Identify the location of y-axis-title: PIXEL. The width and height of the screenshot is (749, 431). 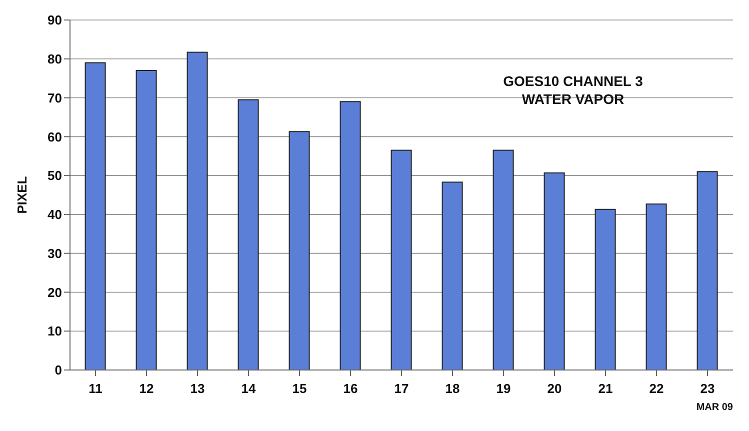
(22, 195).